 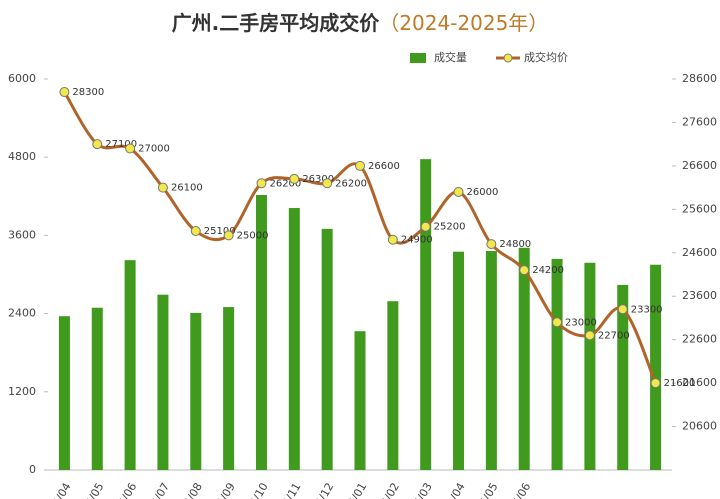 What do you see at coordinates (22, 391) in the screenshot?
I see `y-tick-label: 1200` at bounding box center [22, 391].